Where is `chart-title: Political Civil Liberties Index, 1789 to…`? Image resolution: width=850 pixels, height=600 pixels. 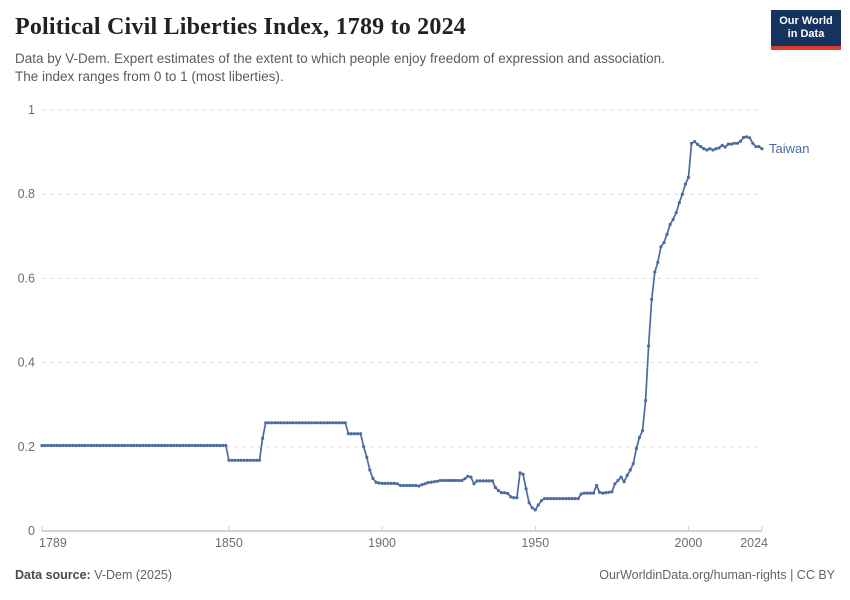
chart-title: Political Civil Liberties Index, 1789 to… is located at coordinates (240, 27).